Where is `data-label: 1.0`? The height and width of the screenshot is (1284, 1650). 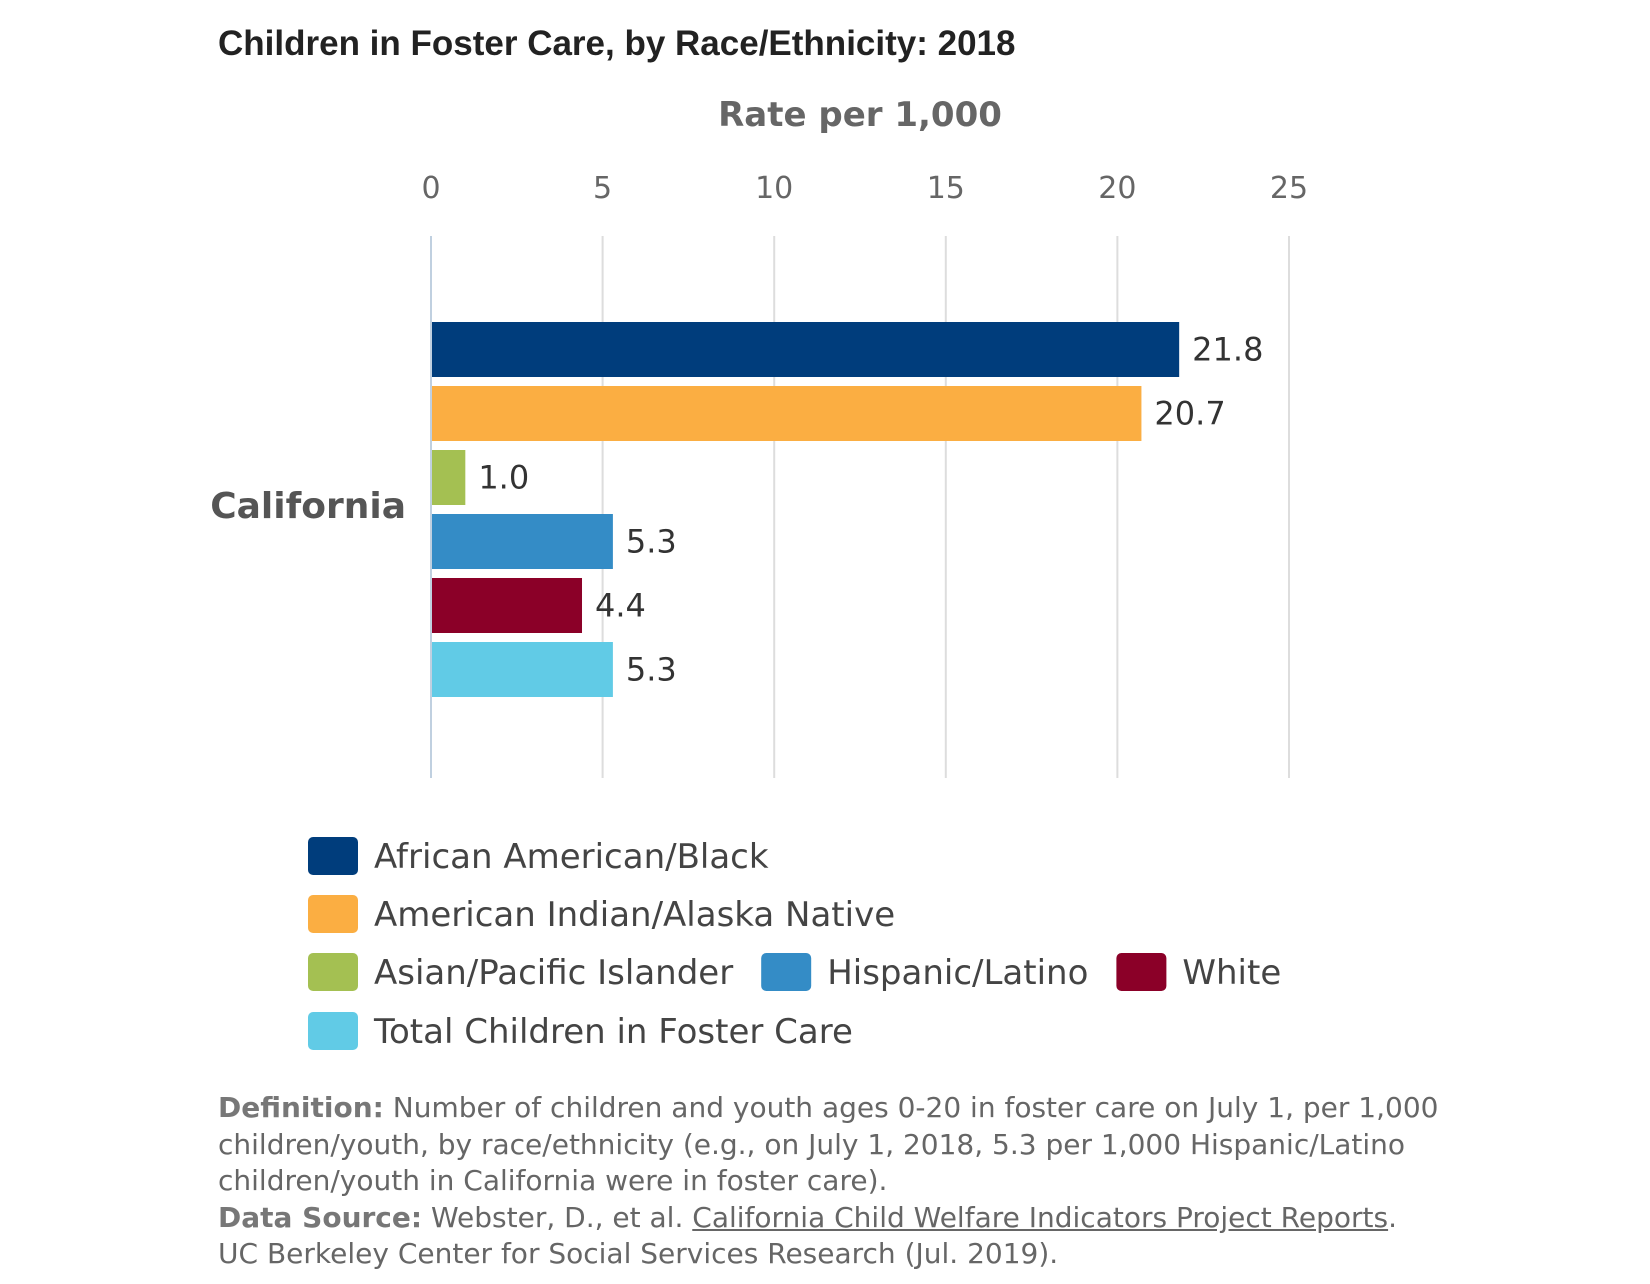
data-label: 1.0 is located at coordinates (503, 478).